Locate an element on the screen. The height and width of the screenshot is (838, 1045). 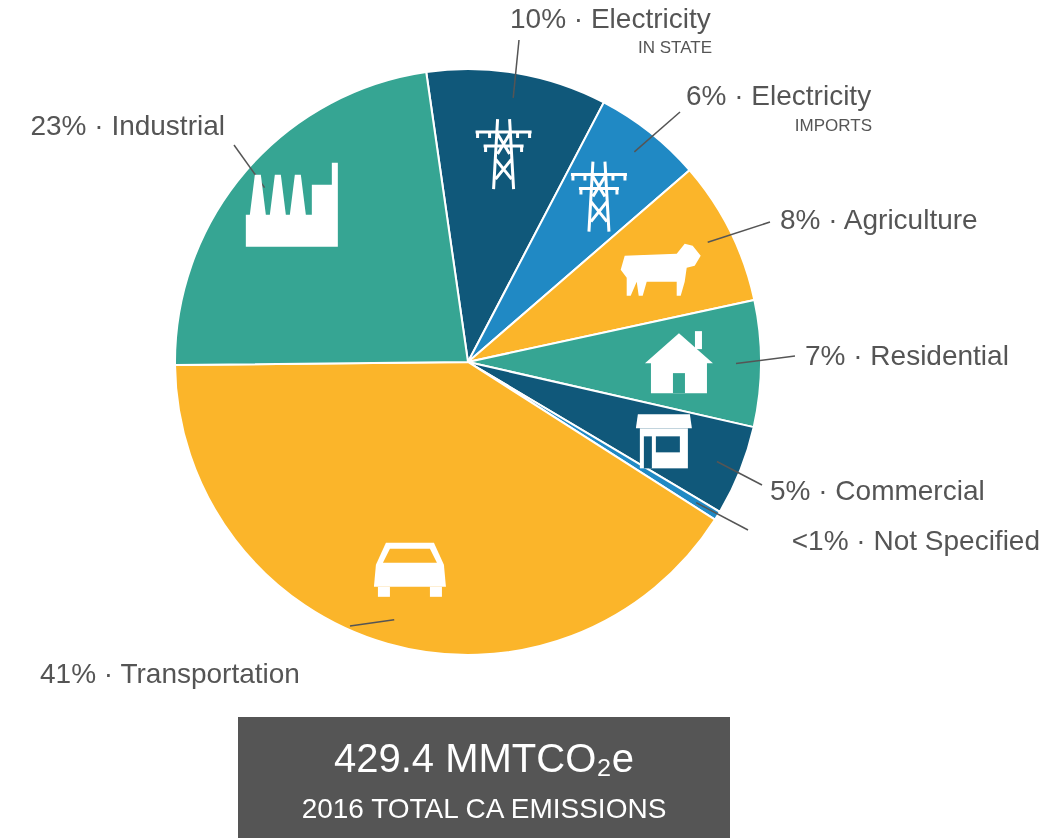
slice-label: 10% · Electricity IN STATE is located at coordinates (611, 30).